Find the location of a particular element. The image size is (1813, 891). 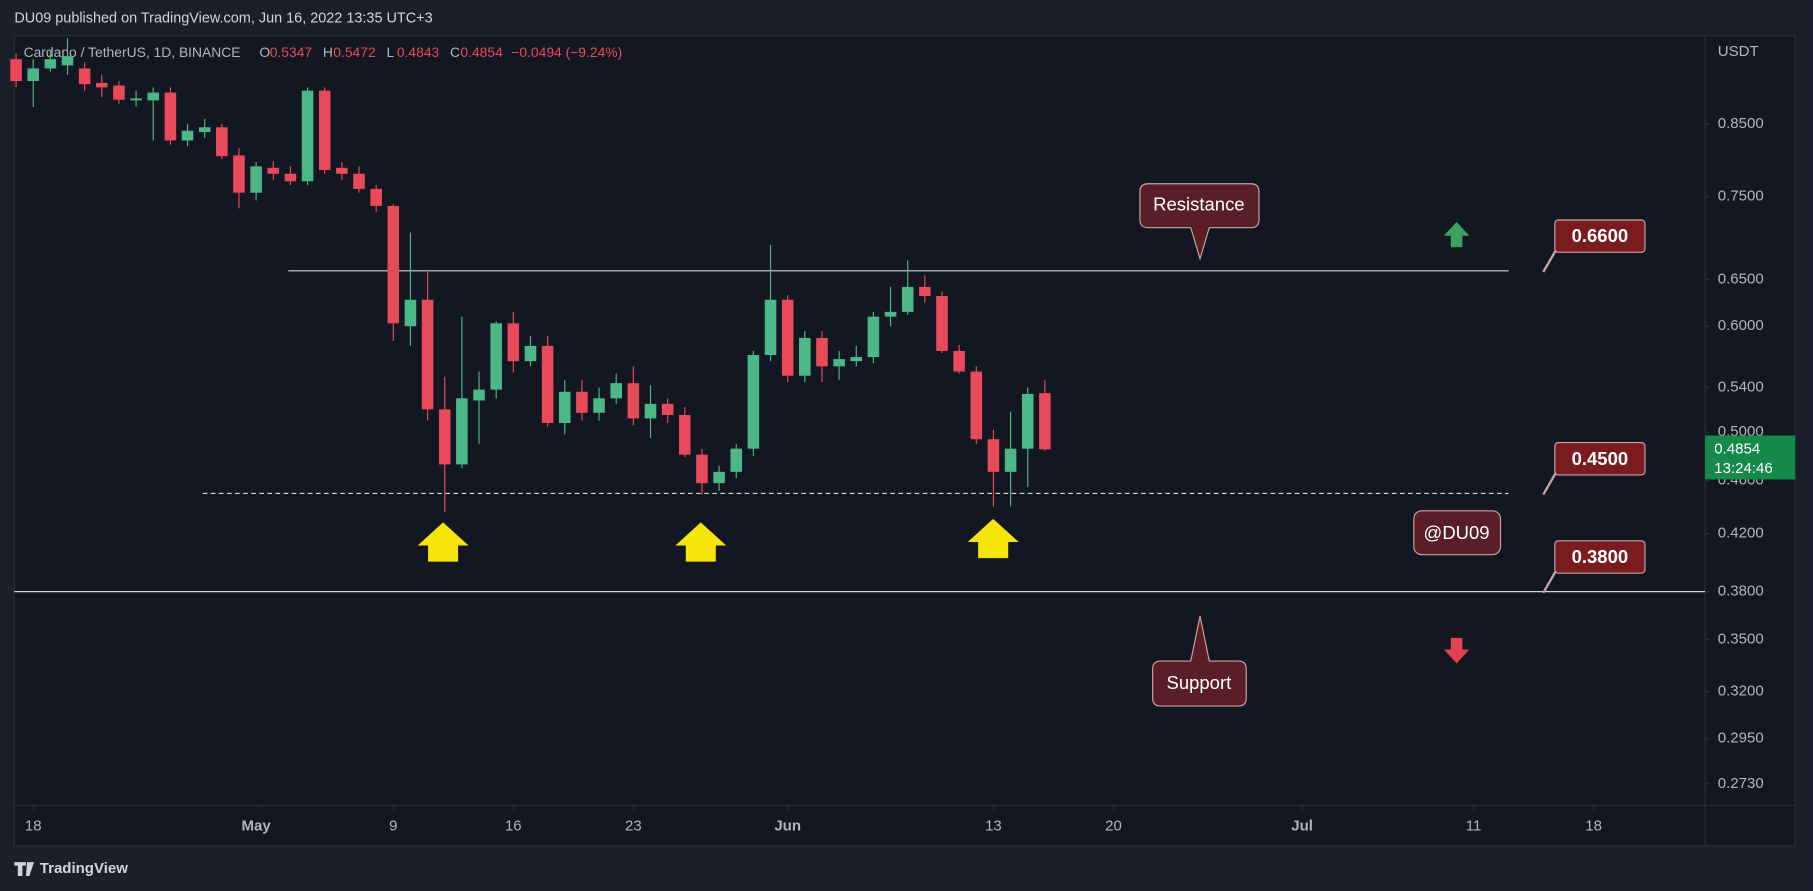

callout-text: @DU09 is located at coordinates (1457, 532).